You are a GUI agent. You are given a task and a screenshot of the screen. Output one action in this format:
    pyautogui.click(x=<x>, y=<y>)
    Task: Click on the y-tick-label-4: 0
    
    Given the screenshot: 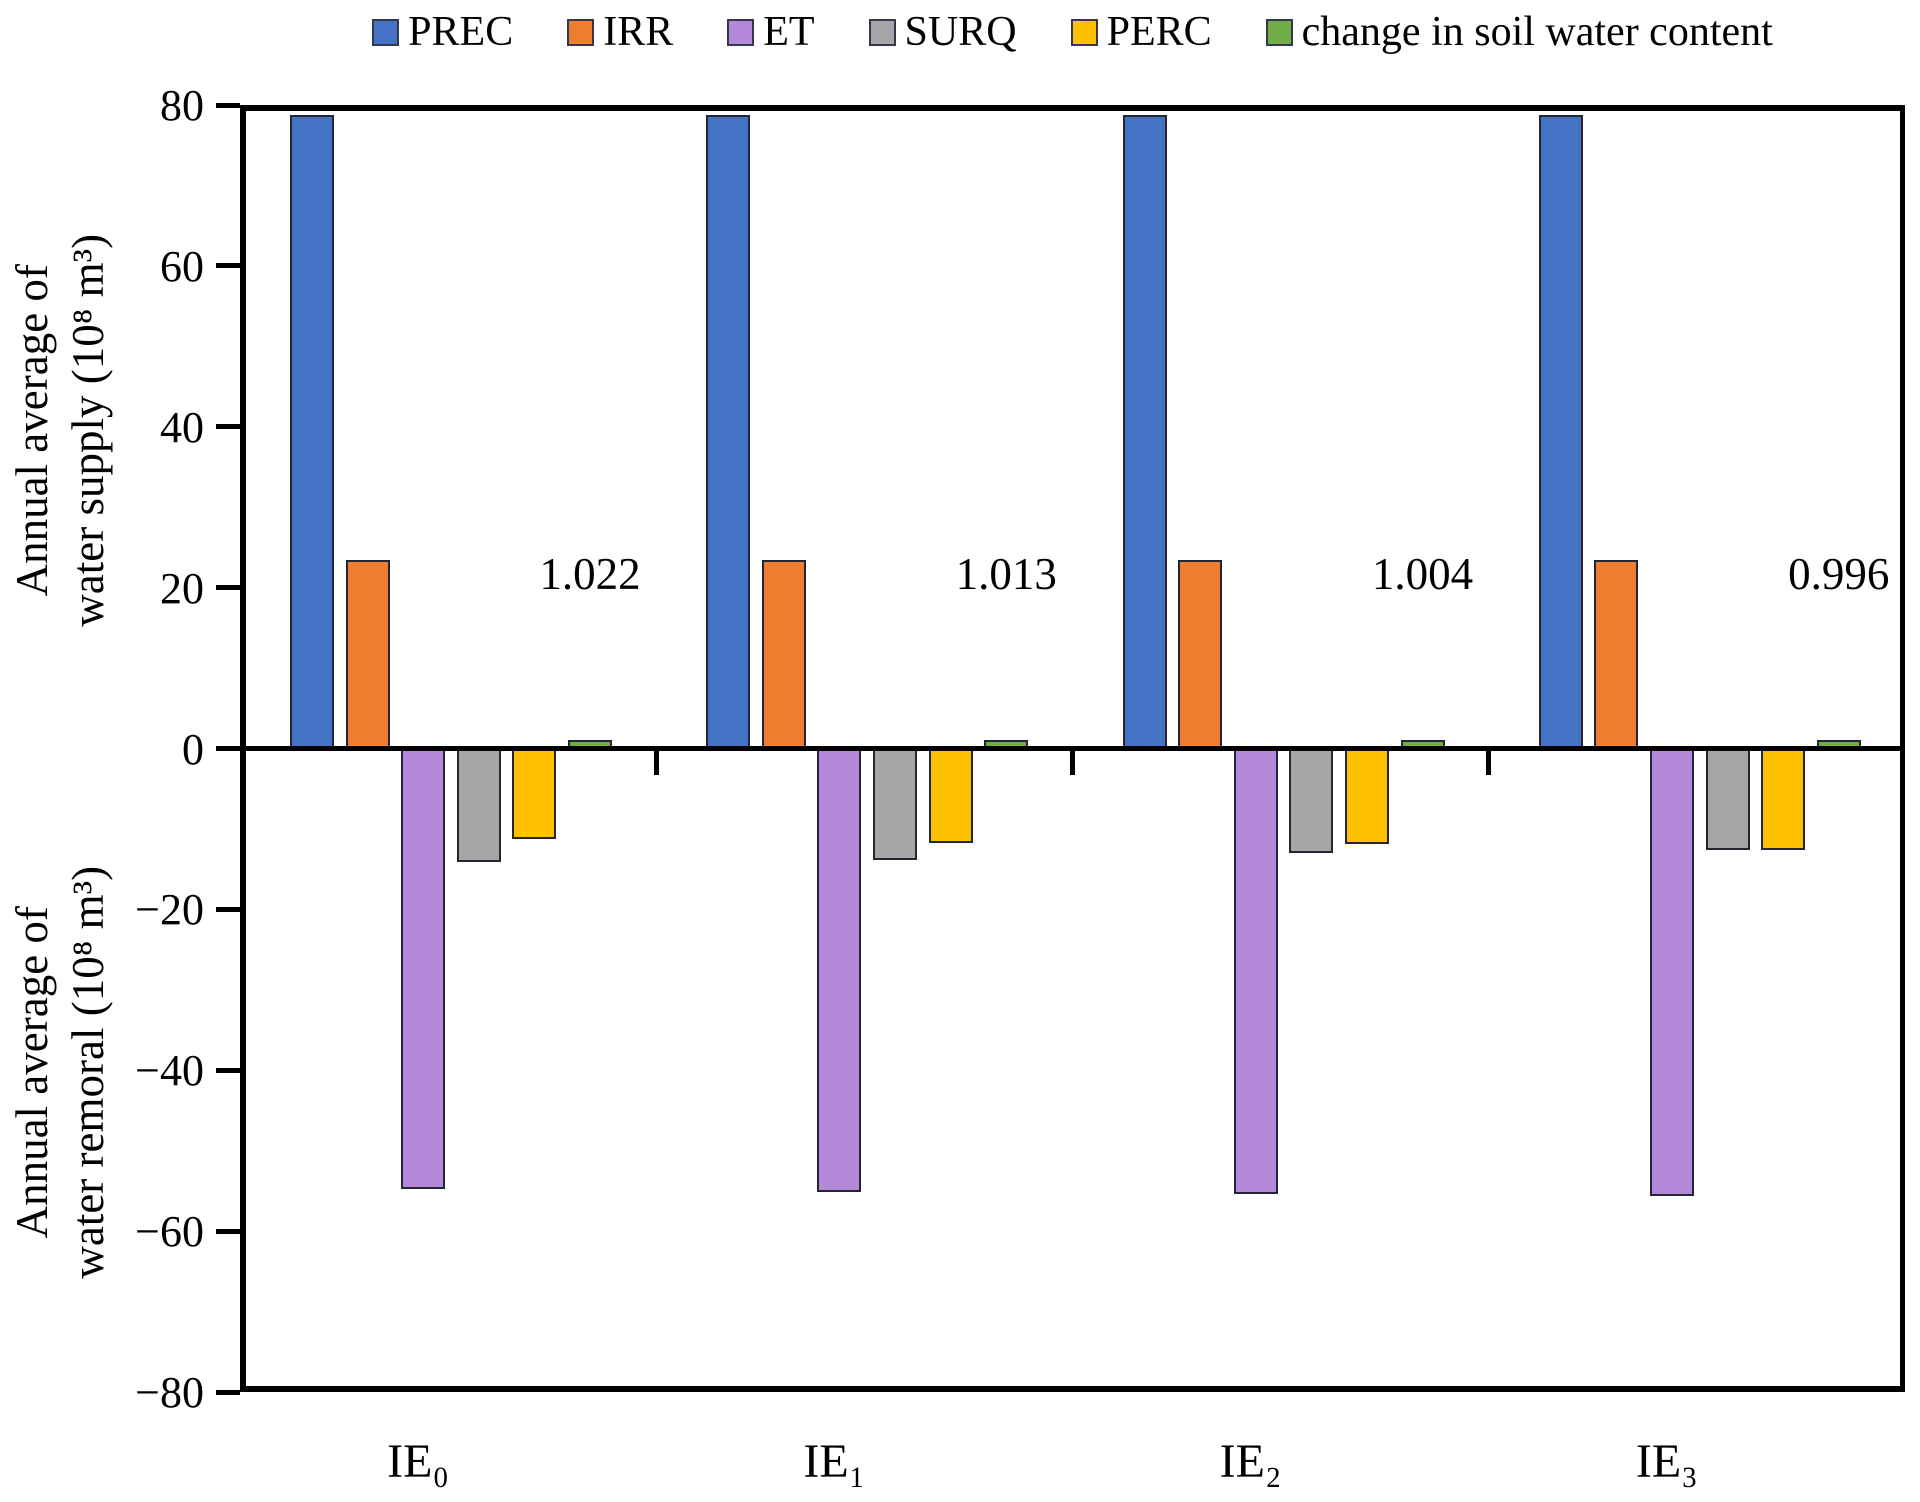 What is the action you would take?
    pyautogui.click(x=193, y=749)
    